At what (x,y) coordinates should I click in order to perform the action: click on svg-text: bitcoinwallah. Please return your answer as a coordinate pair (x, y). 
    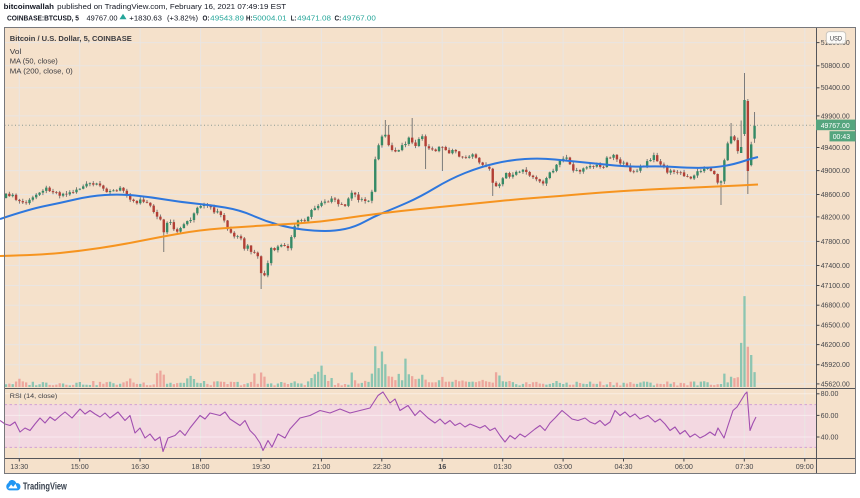
    Looking at the image, I should click on (29, 6).